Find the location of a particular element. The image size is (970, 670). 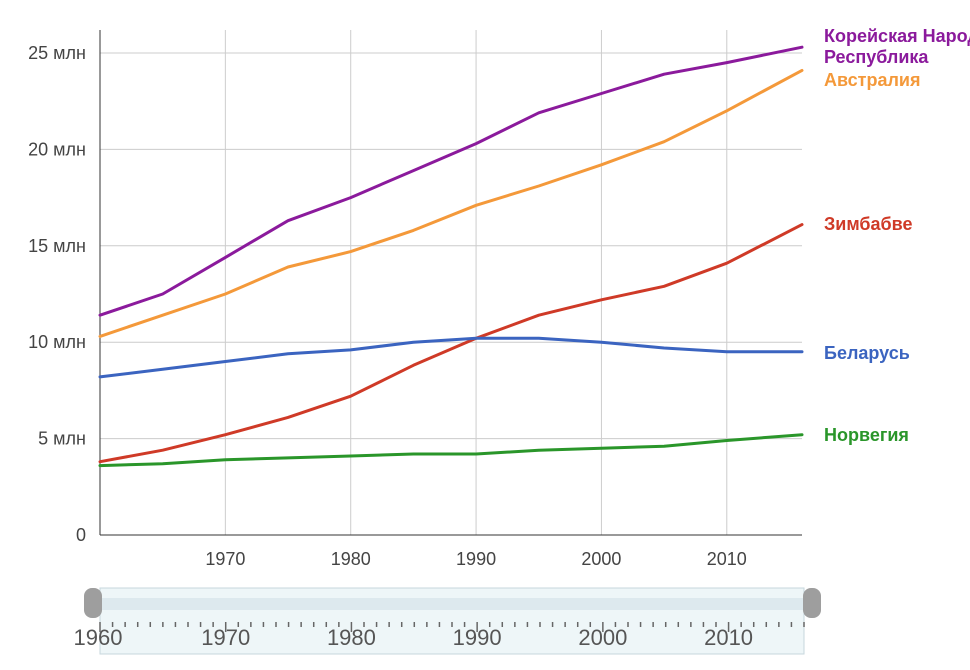

series-label-0: Республика is located at coordinates (876, 57).